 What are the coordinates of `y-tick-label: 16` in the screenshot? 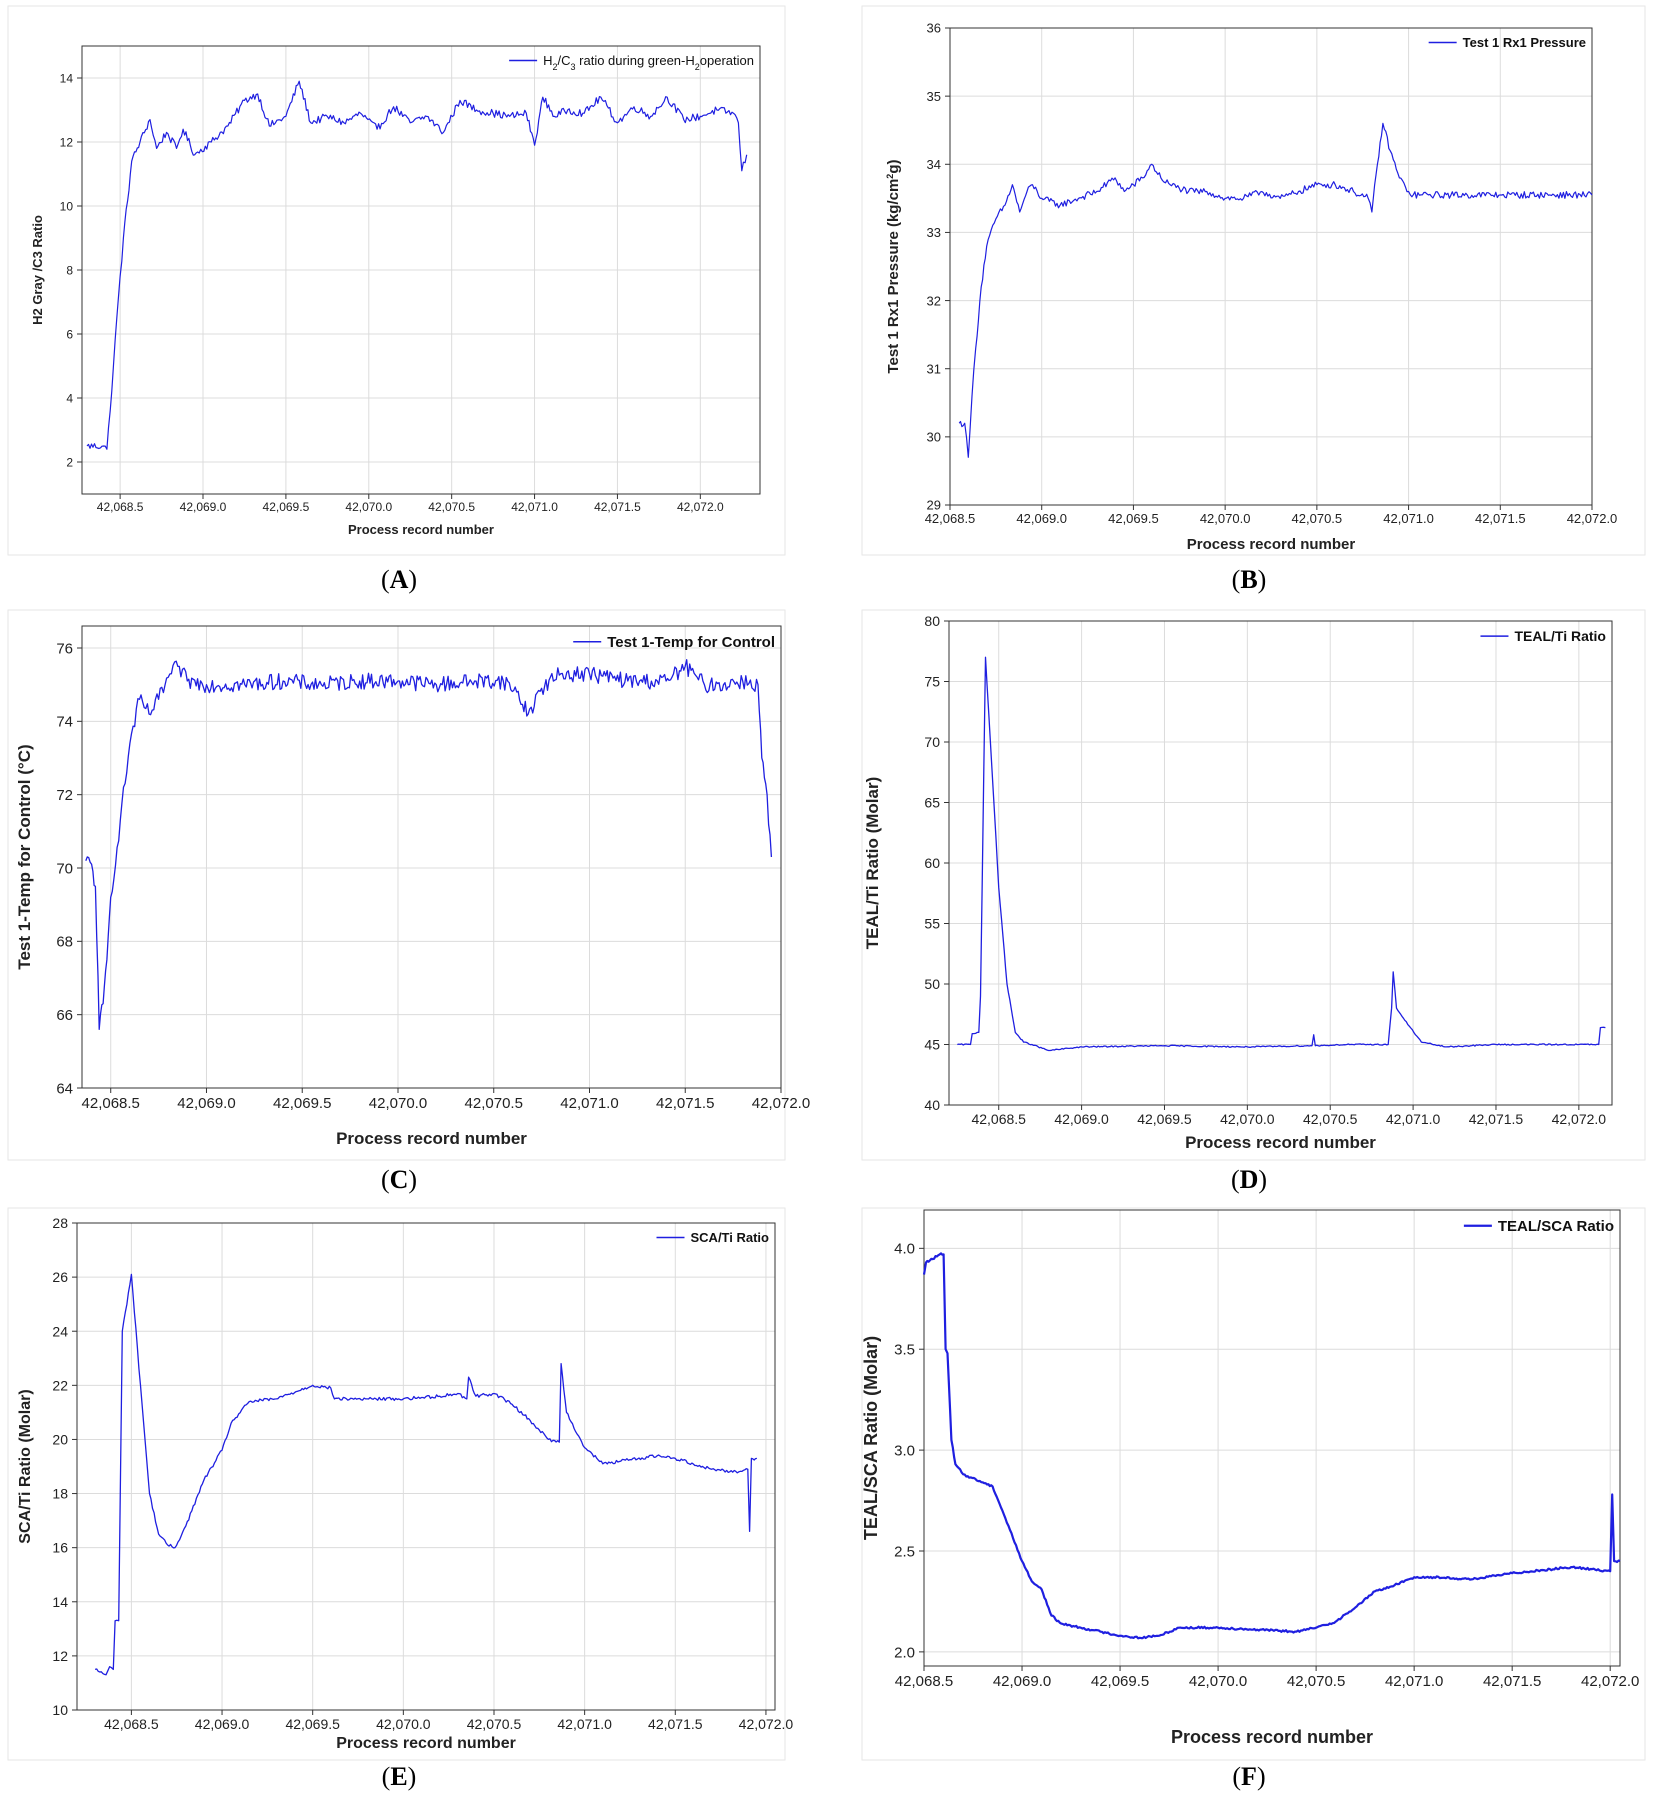 It's located at (60, 1548).